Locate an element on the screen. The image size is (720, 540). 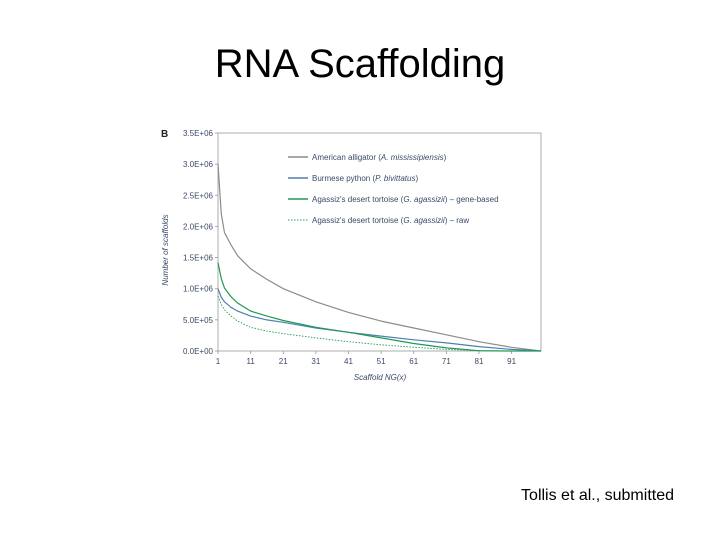
x-tick-label: 31 is located at coordinates (315, 361).